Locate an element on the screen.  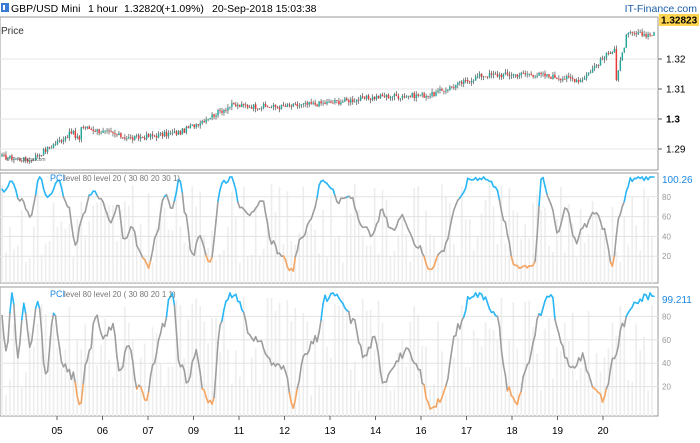
price-axis-label: Price is located at coordinates (12, 31).